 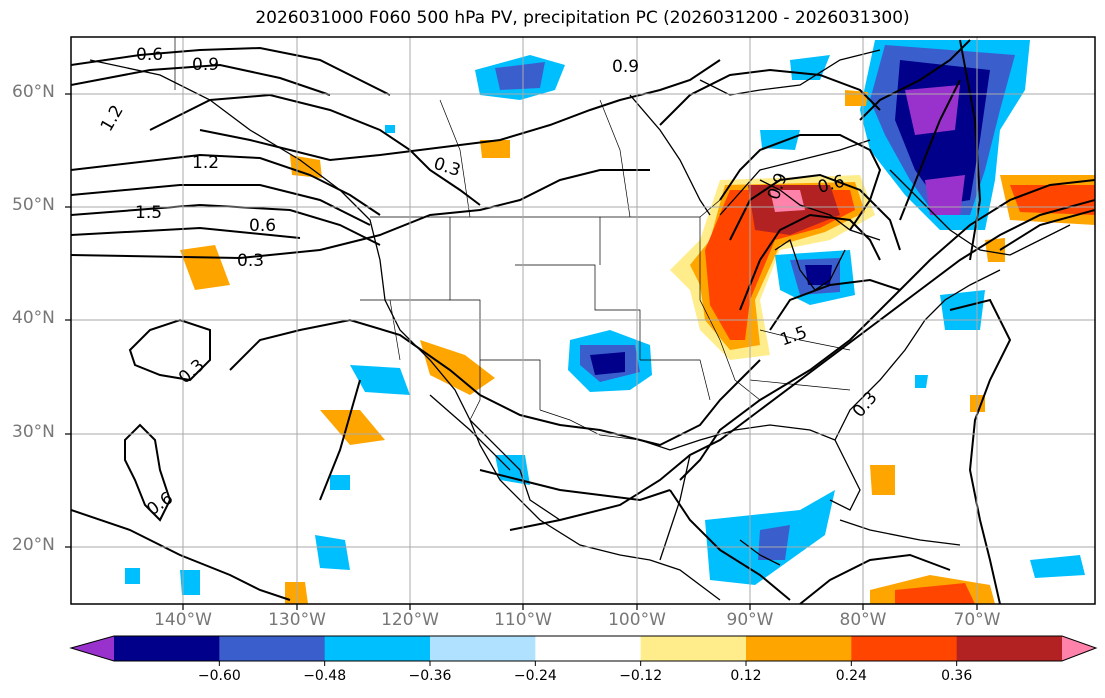 I want to click on lon-label: 90°W, so click(x=750, y=620).